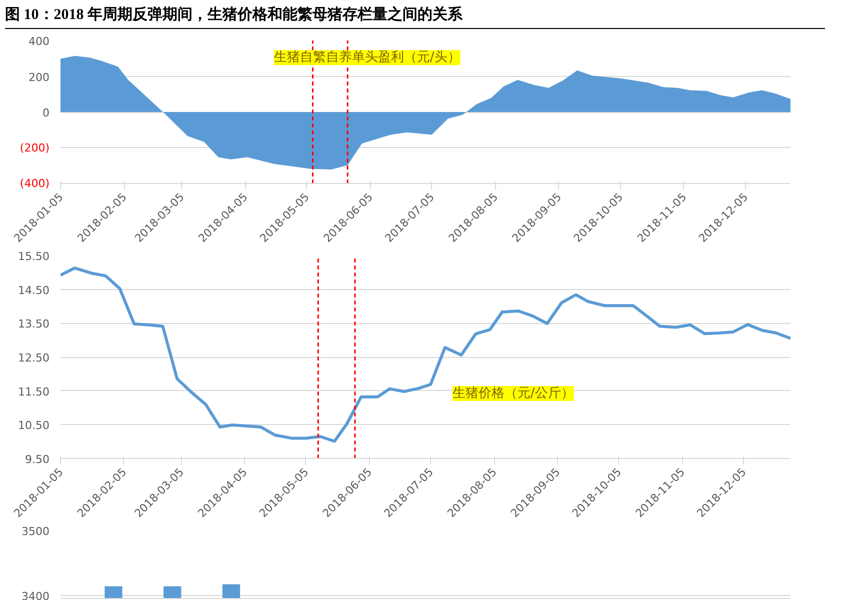  What do you see at coordinates (34, 290) in the screenshot?
I see `y-tick-label: 14.50` at bounding box center [34, 290].